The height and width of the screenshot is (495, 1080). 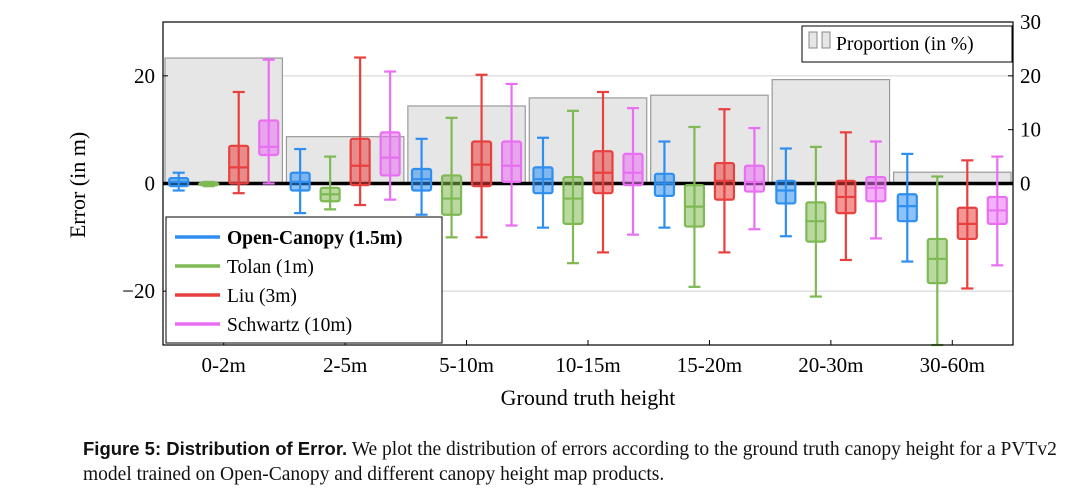 What do you see at coordinates (709, 365) in the screenshot?
I see `x-tick-label: 15-20m` at bounding box center [709, 365].